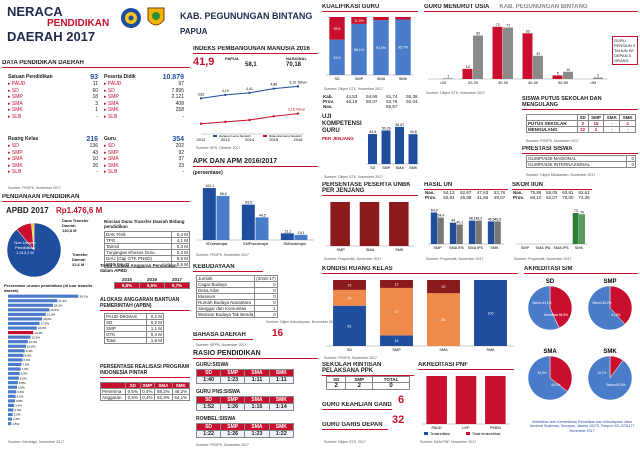 The height and width of the screenshot is (453, 640). I want to click on urusan-bar-label: 4,2%, so click(20, 396).